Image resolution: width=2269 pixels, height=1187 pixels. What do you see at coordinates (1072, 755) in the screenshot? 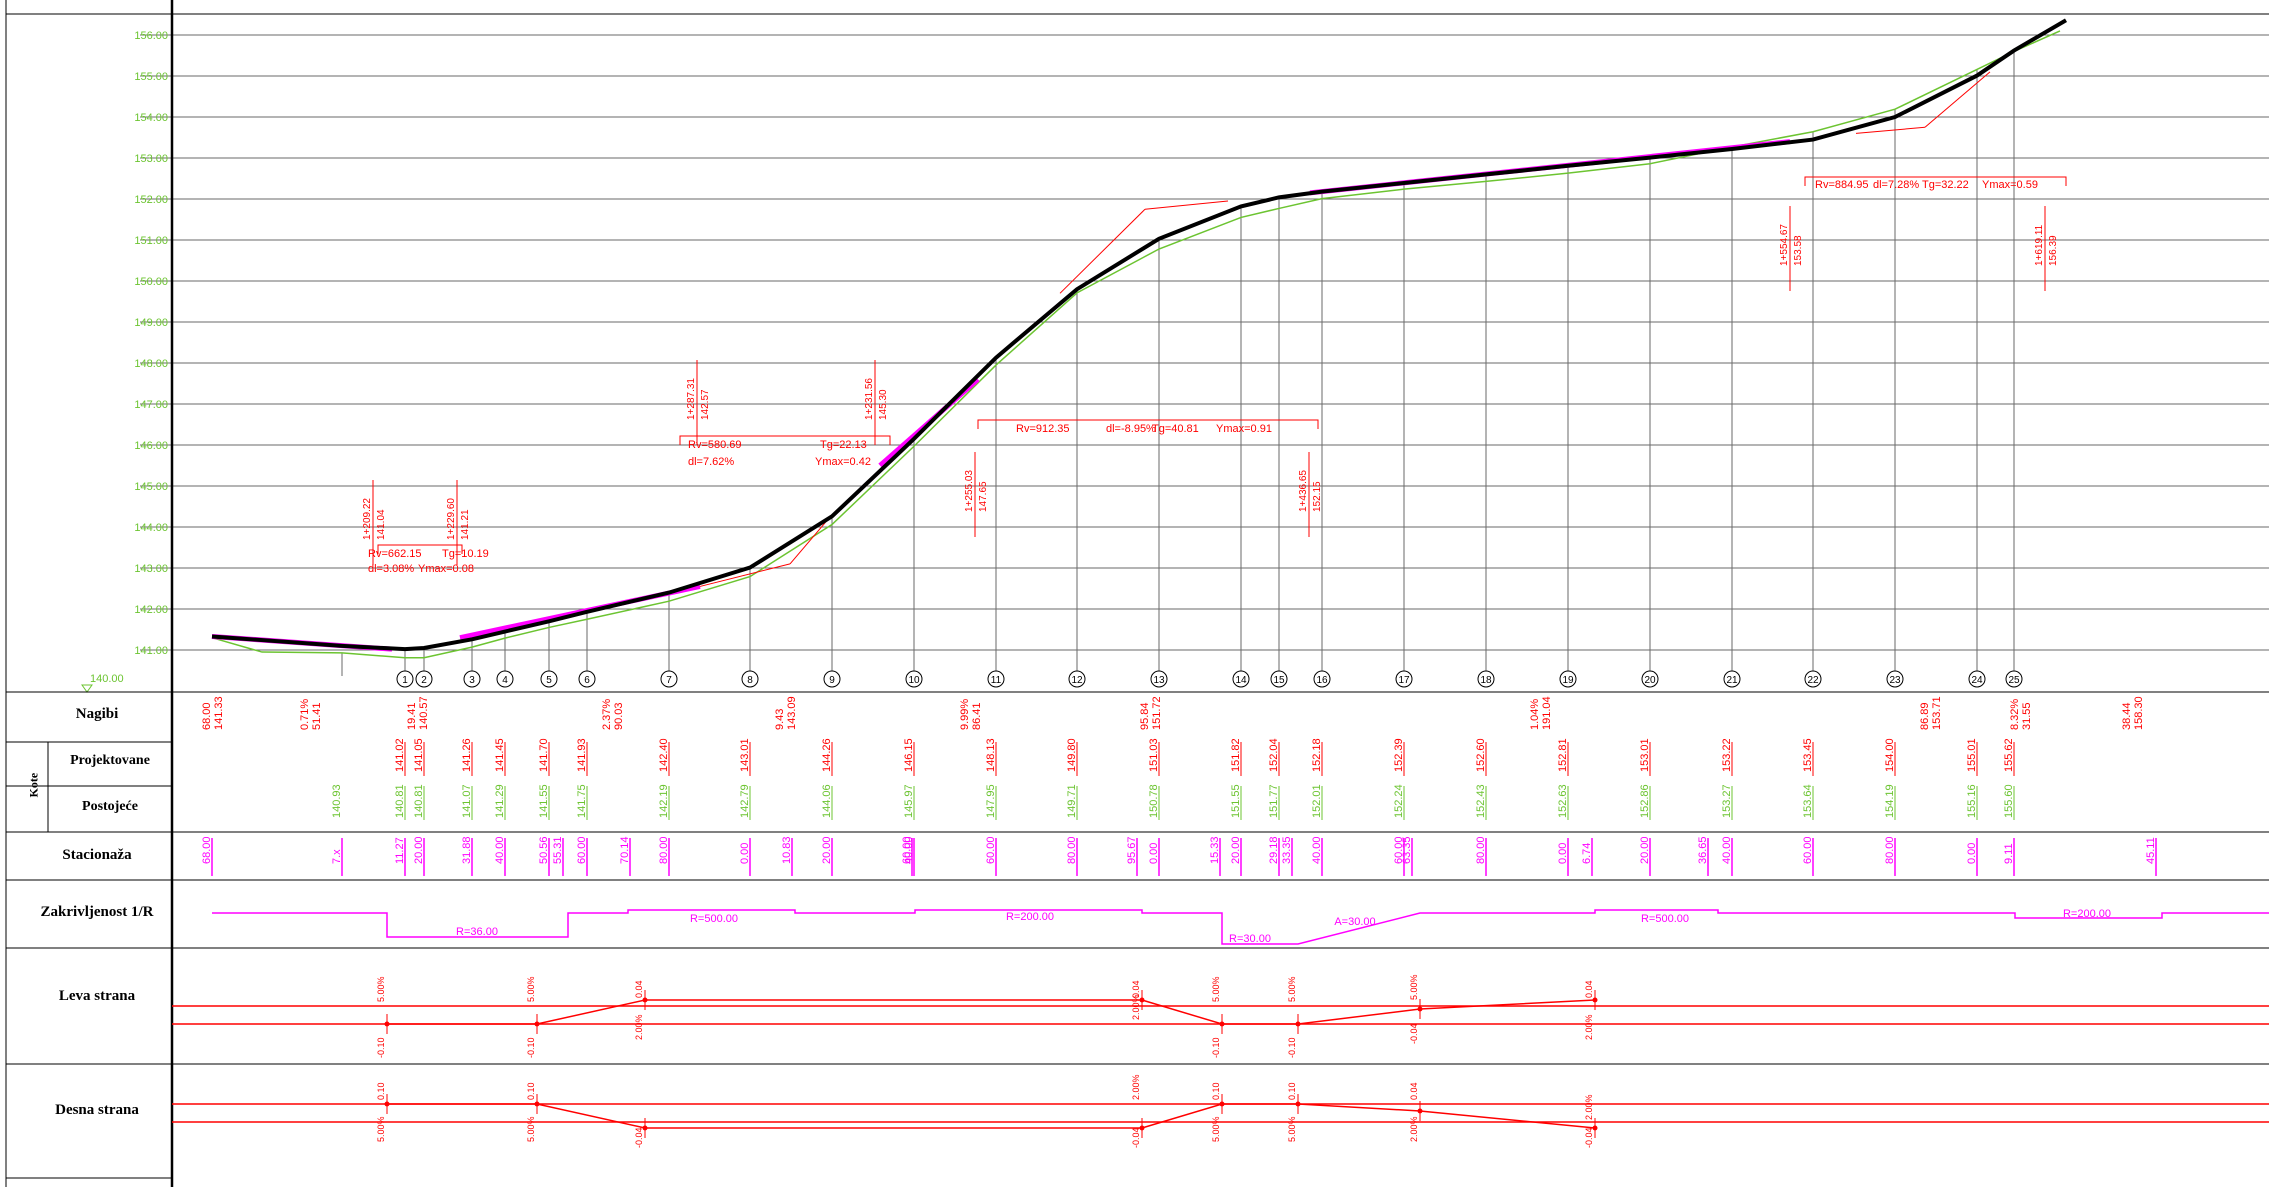
I see `projected-elevation: 149.80` at bounding box center [1072, 755].